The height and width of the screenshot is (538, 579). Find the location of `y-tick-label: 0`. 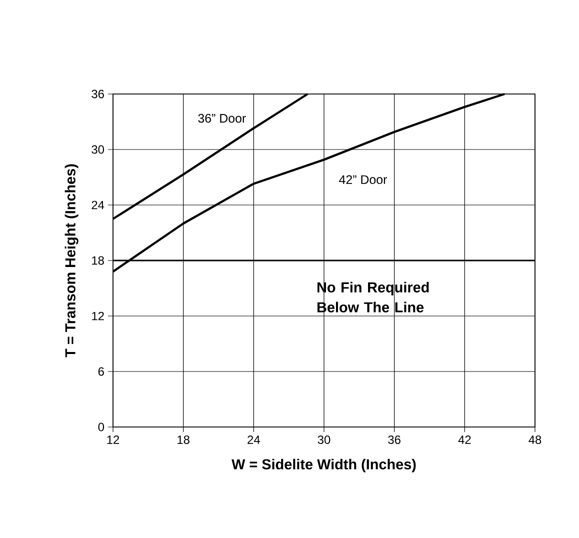

y-tick-label: 0 is located at coordinates (101, 427).